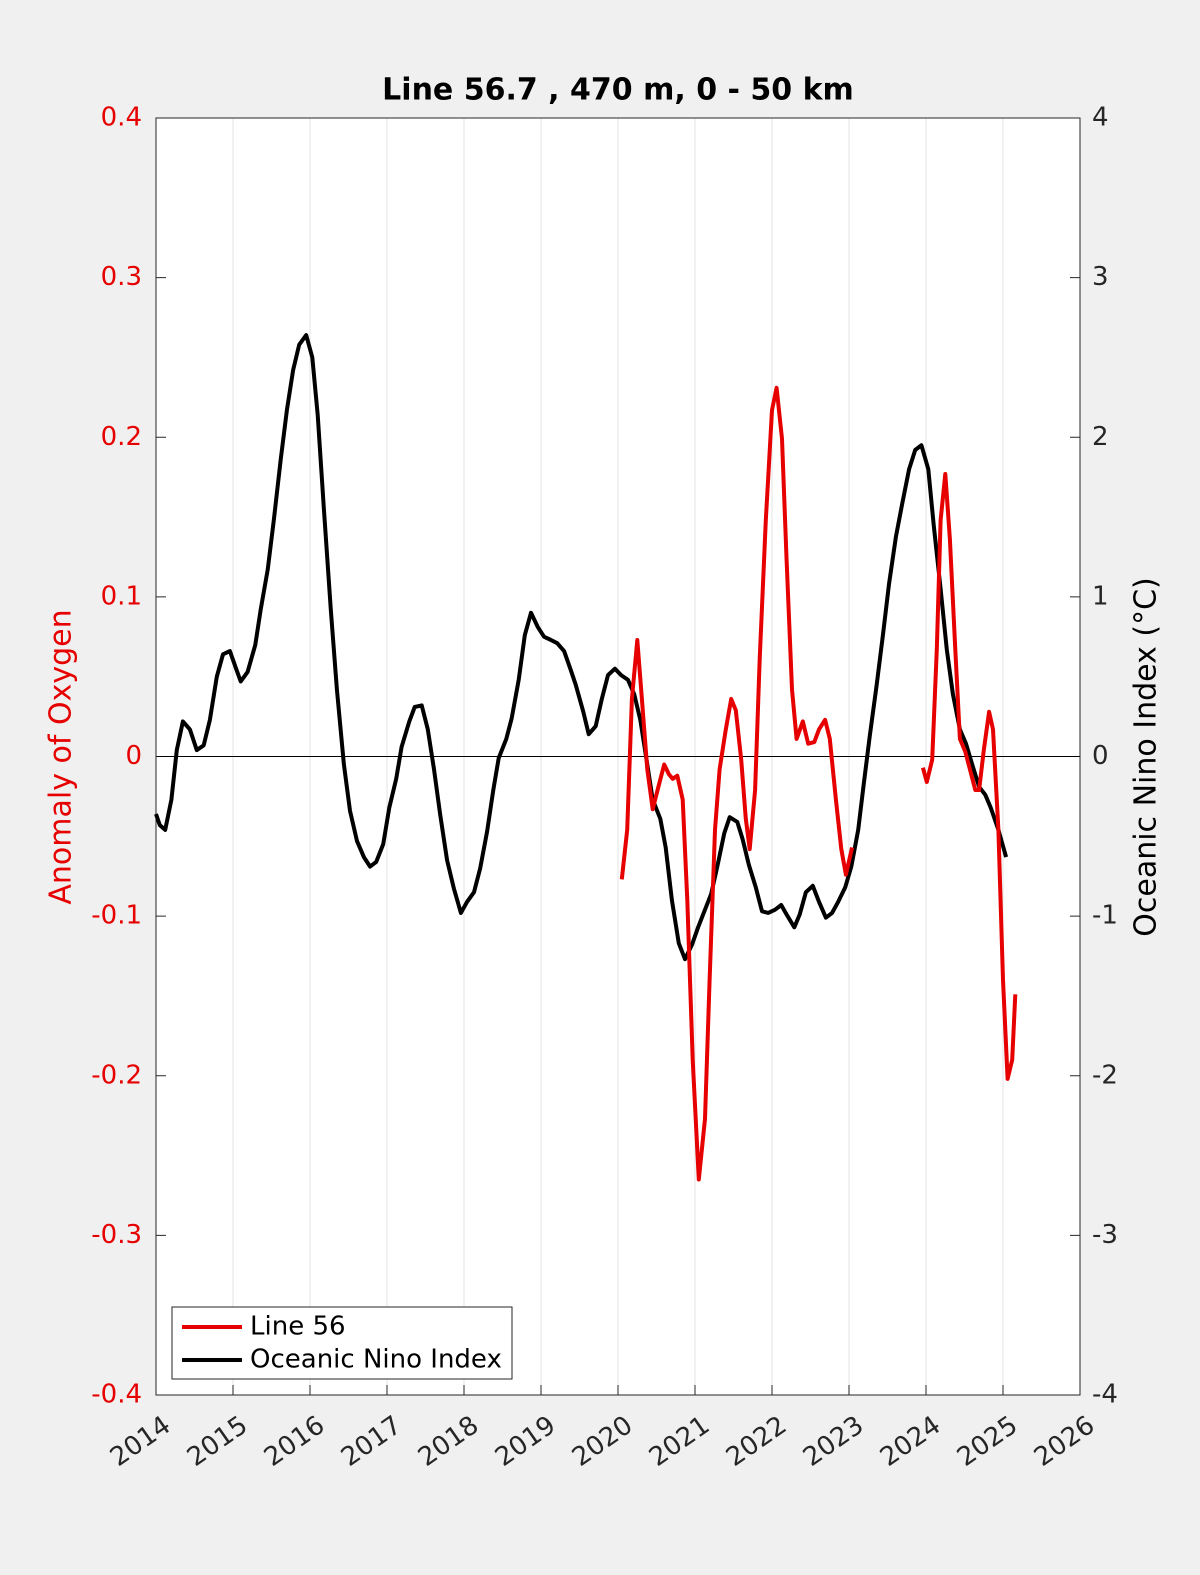  What do you see at coordinates (342, 1343) in the screenshot?
I see `legend-box` at bounding box center [342, 1343].